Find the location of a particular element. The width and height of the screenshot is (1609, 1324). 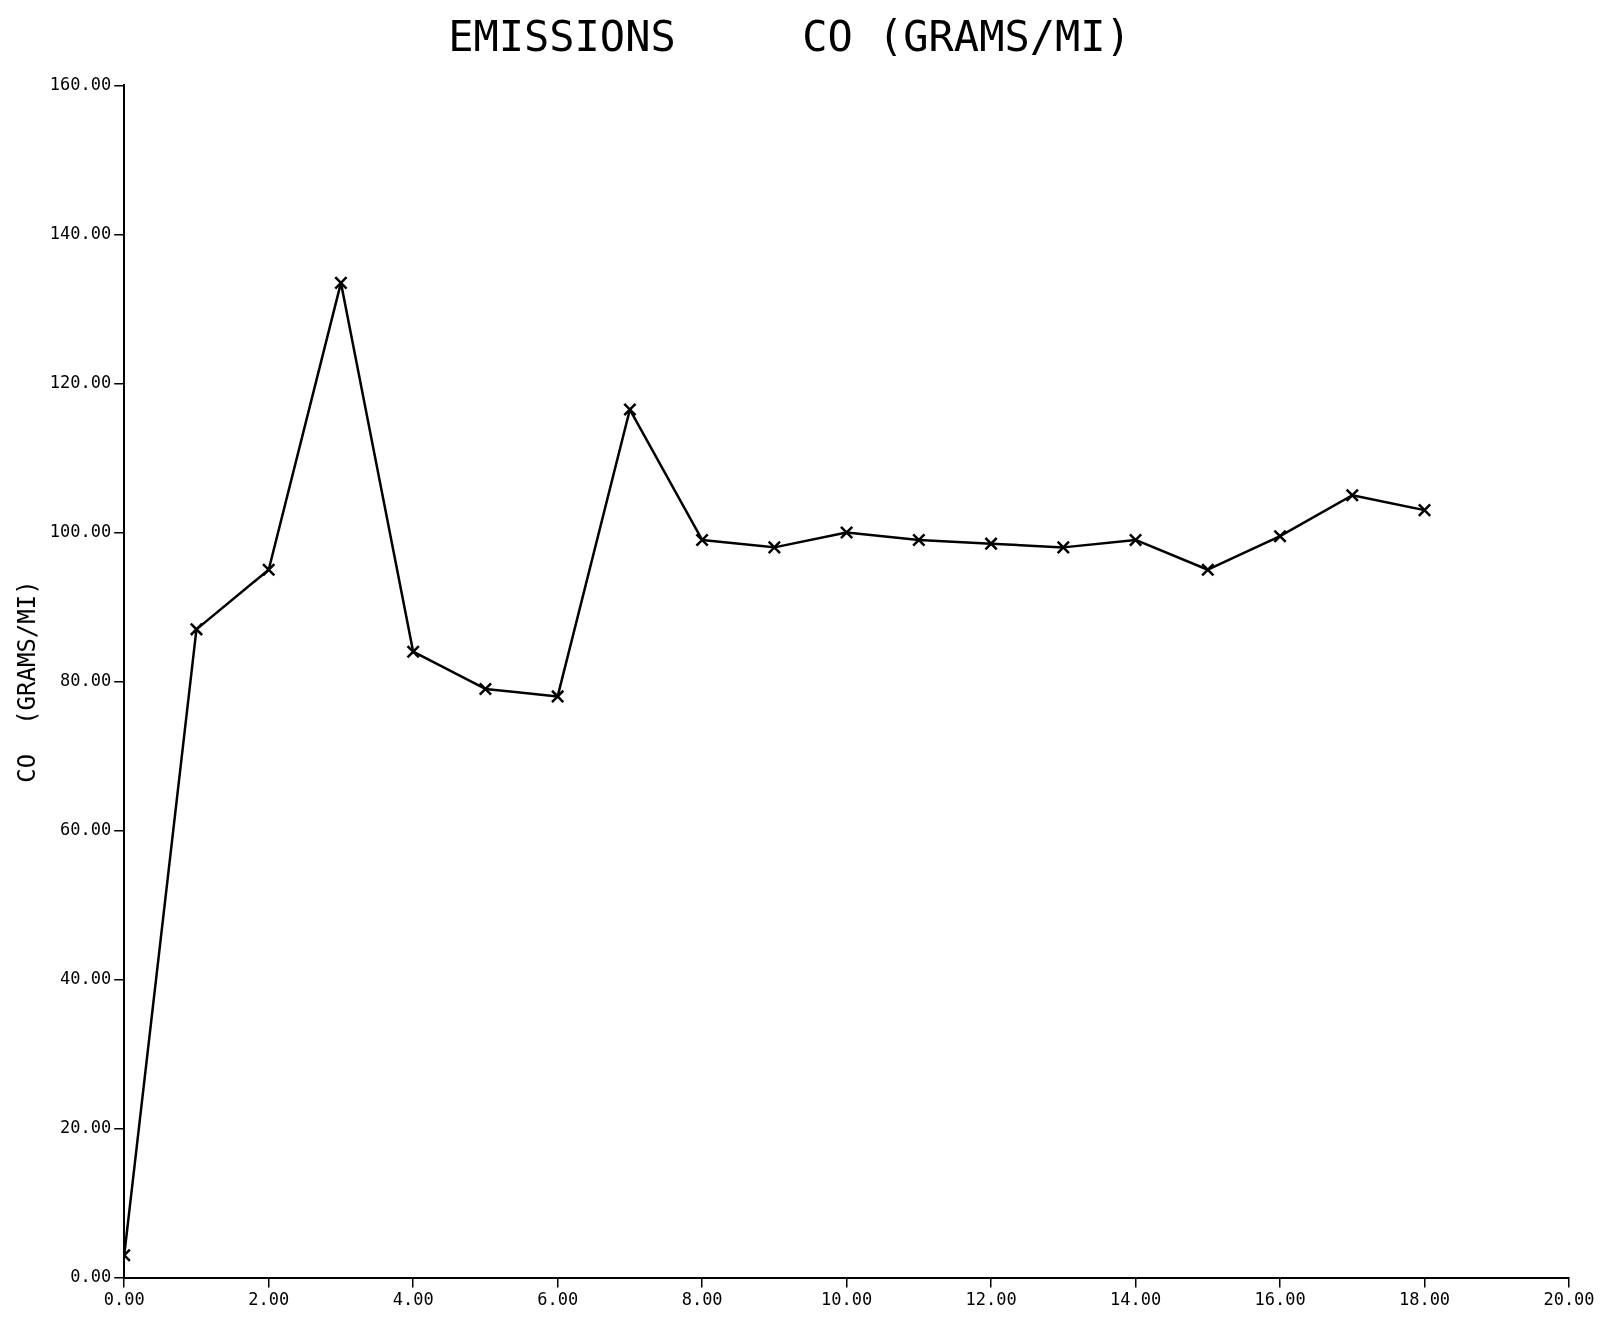

y-tick-label: 60.00 is located at coordinates (86, 828).